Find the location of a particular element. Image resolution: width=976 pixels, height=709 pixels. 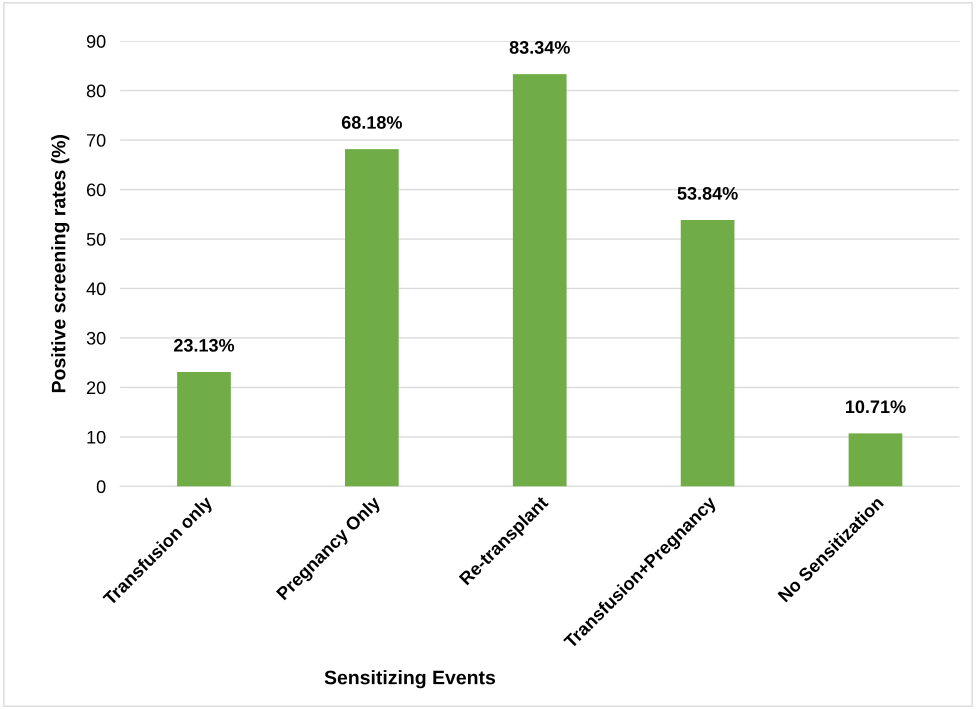

y-tick-label: 40 is located at coordinates (96, 289).